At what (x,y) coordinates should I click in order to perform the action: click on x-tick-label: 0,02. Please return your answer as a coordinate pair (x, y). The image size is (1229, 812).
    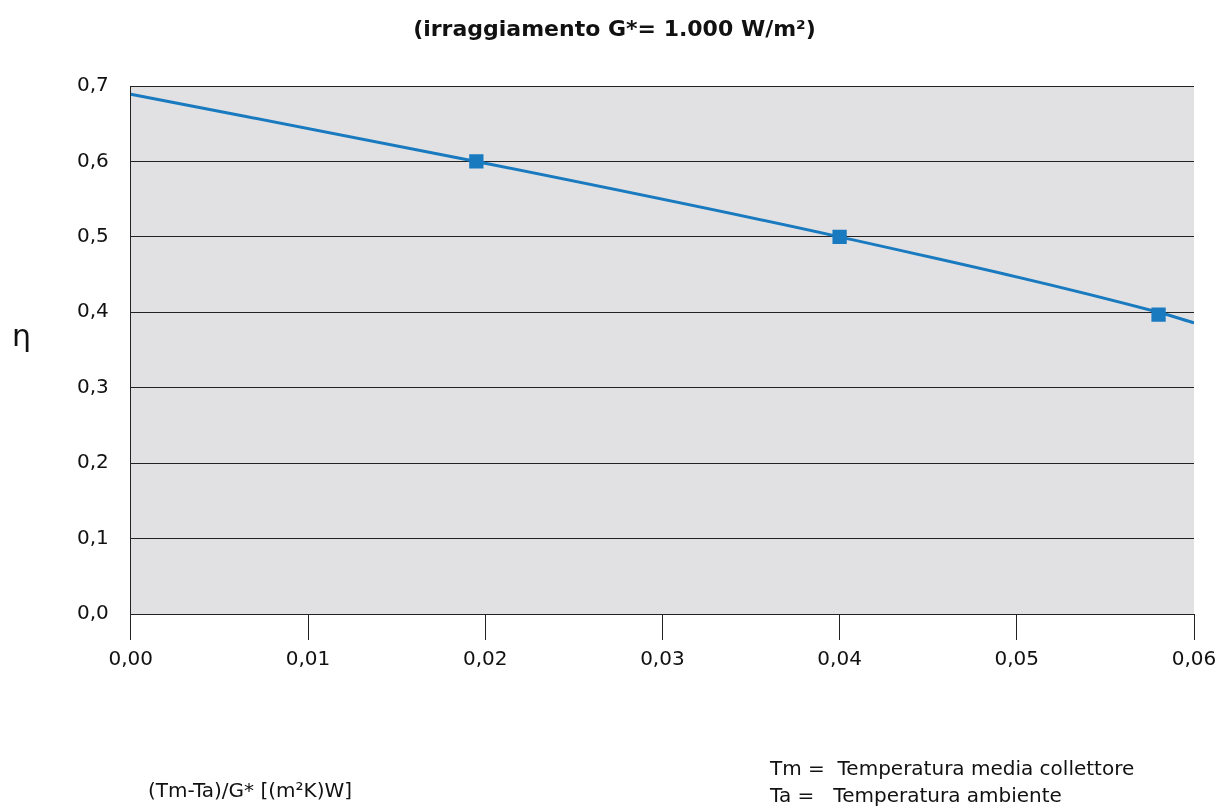
    Looking at the image, I should click on (485, 658).